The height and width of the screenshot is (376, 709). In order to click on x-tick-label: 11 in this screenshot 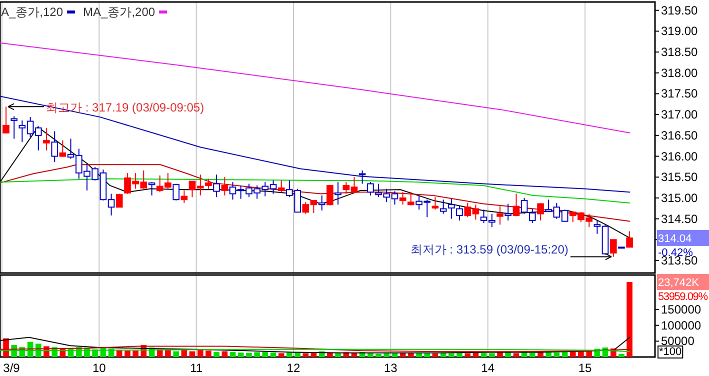, I will do `click(196, 368)`.